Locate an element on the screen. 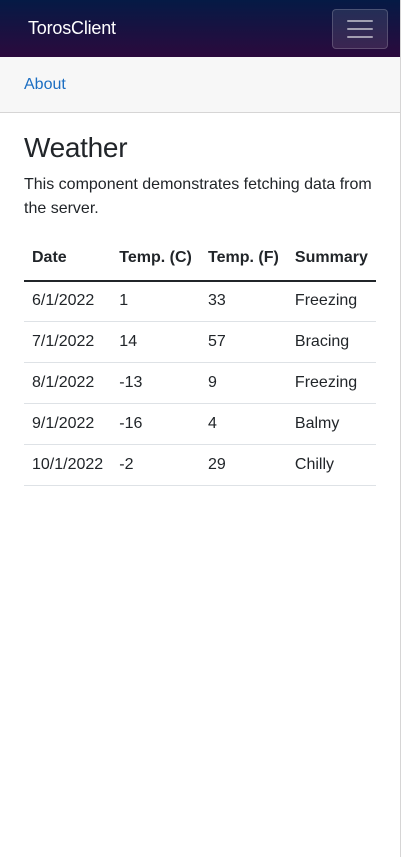  cell-date: 9/1/2022 is located at coordinates (68, 424).